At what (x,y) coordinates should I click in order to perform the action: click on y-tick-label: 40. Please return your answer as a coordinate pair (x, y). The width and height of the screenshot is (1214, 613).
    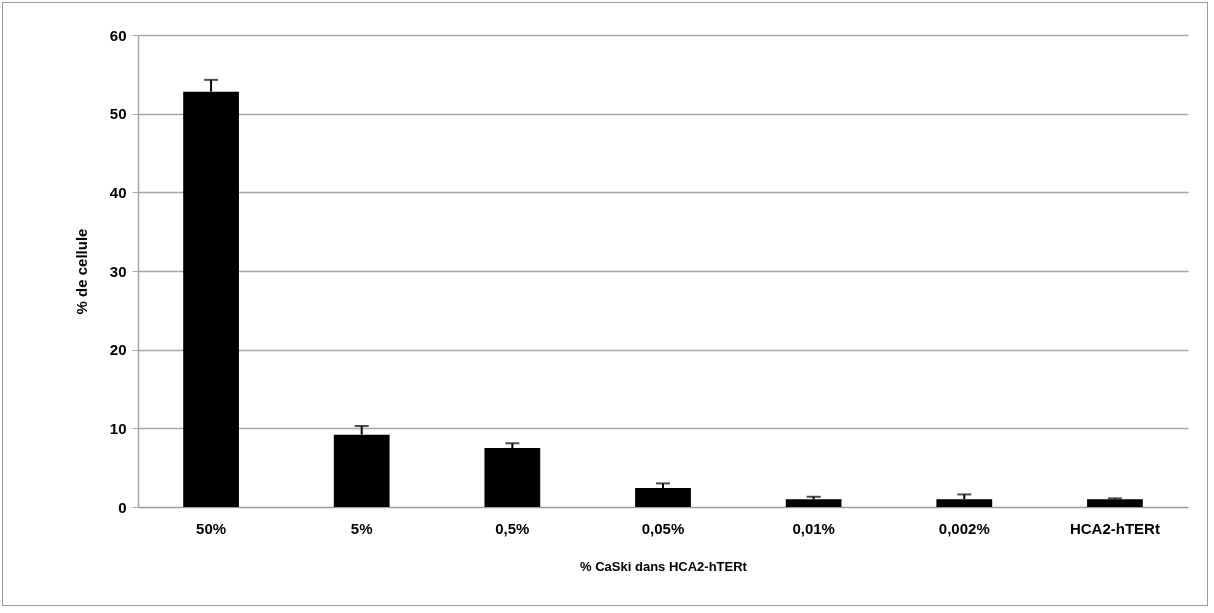
    Looking at the image, I should click on (118, 192).